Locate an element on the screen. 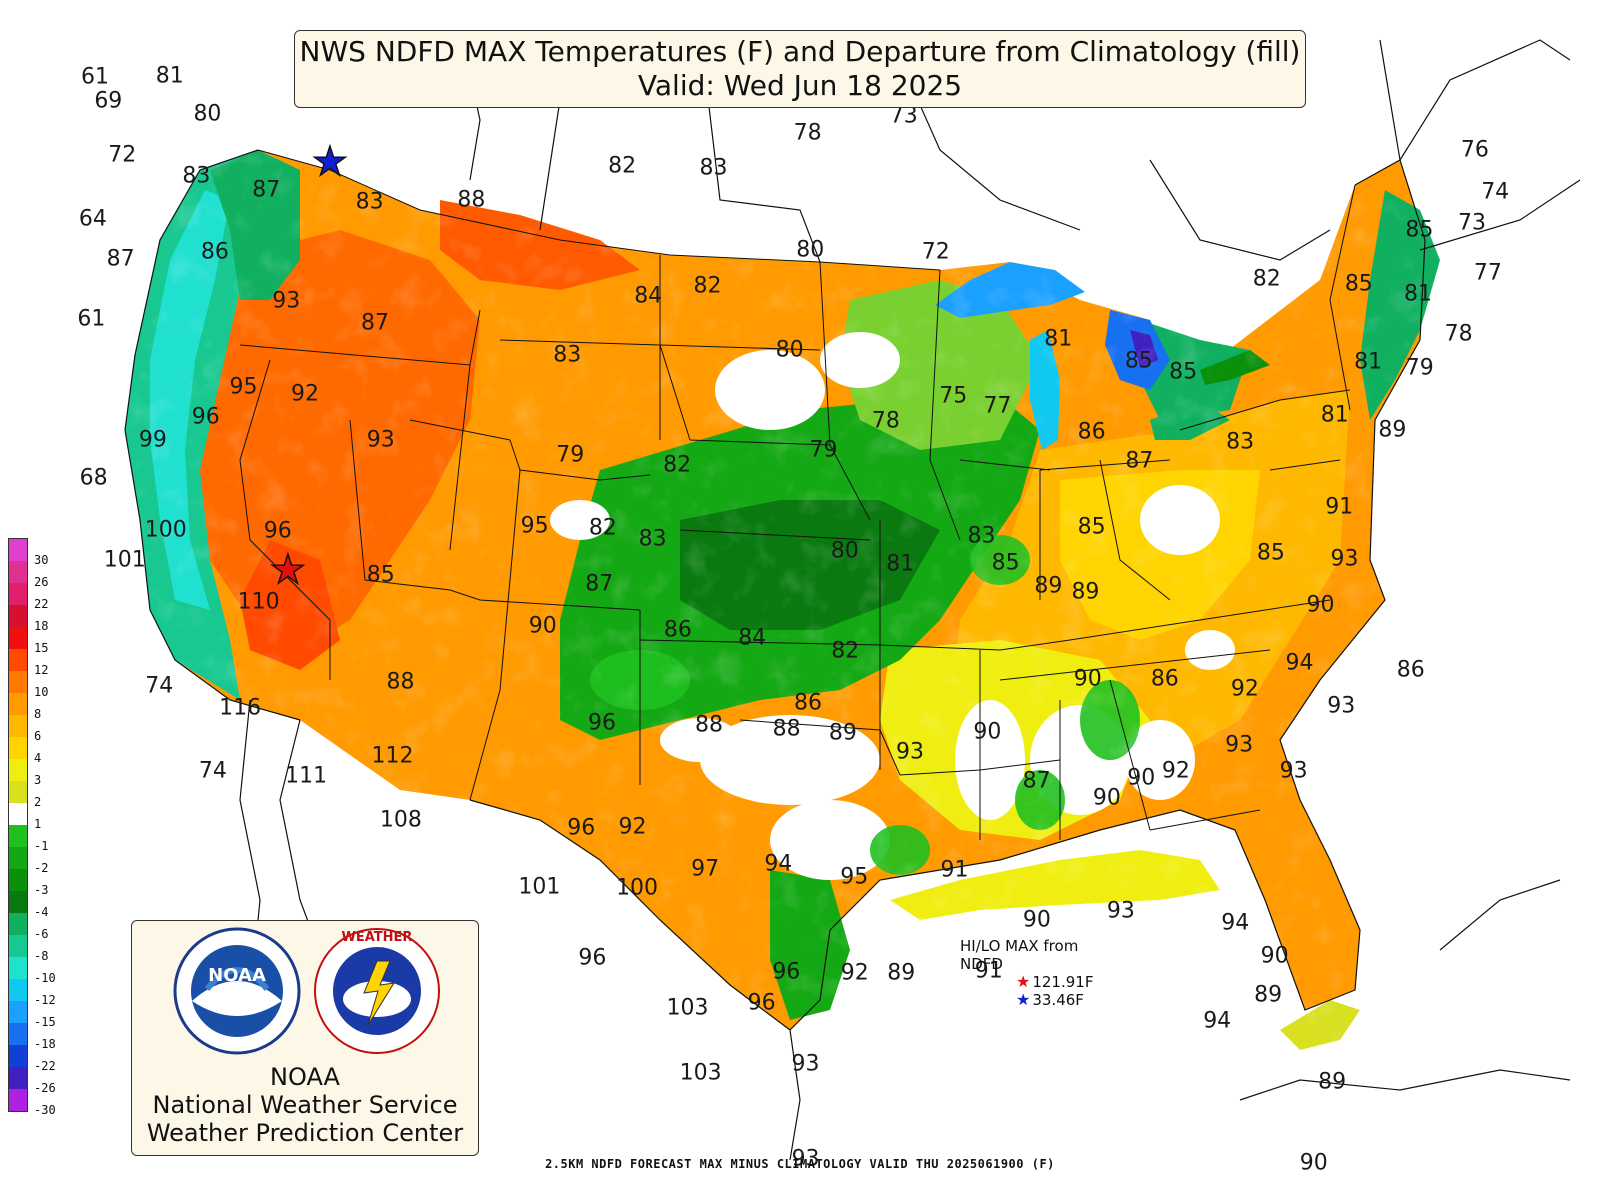 This screenshot has height=1200, width=1600. temperature-label: 108 is located at coordinates (400, 820).